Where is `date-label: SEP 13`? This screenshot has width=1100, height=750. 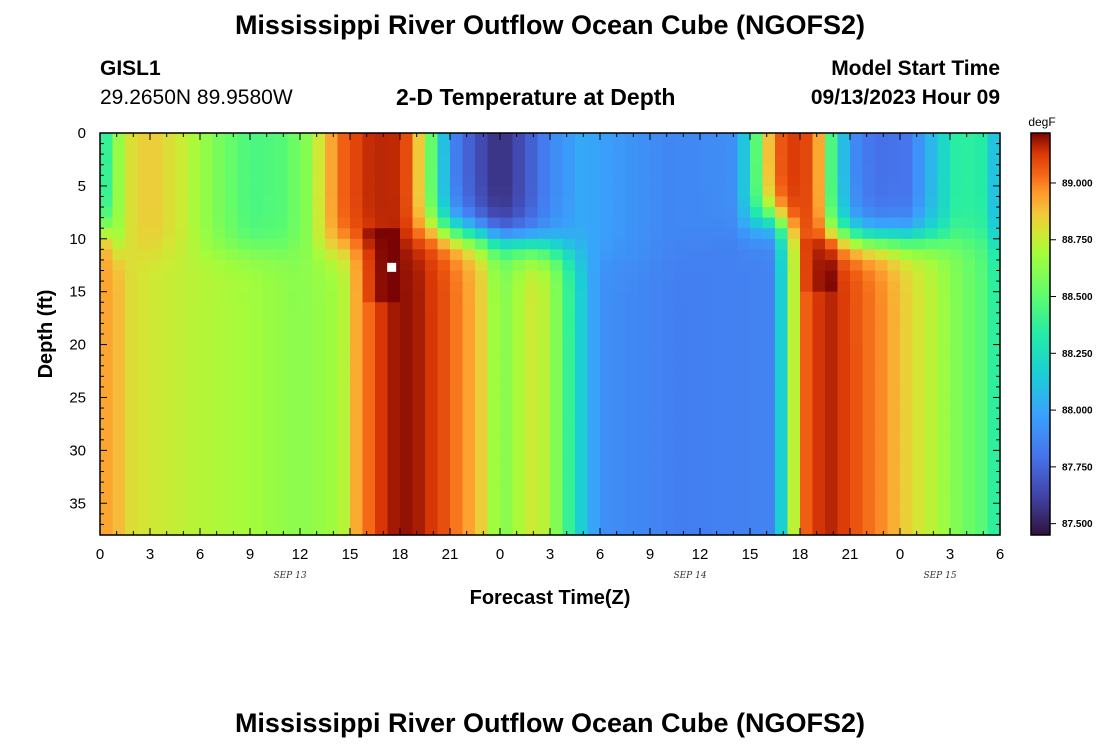
date-label: SEP 13 is located at coordinates (289, 576).